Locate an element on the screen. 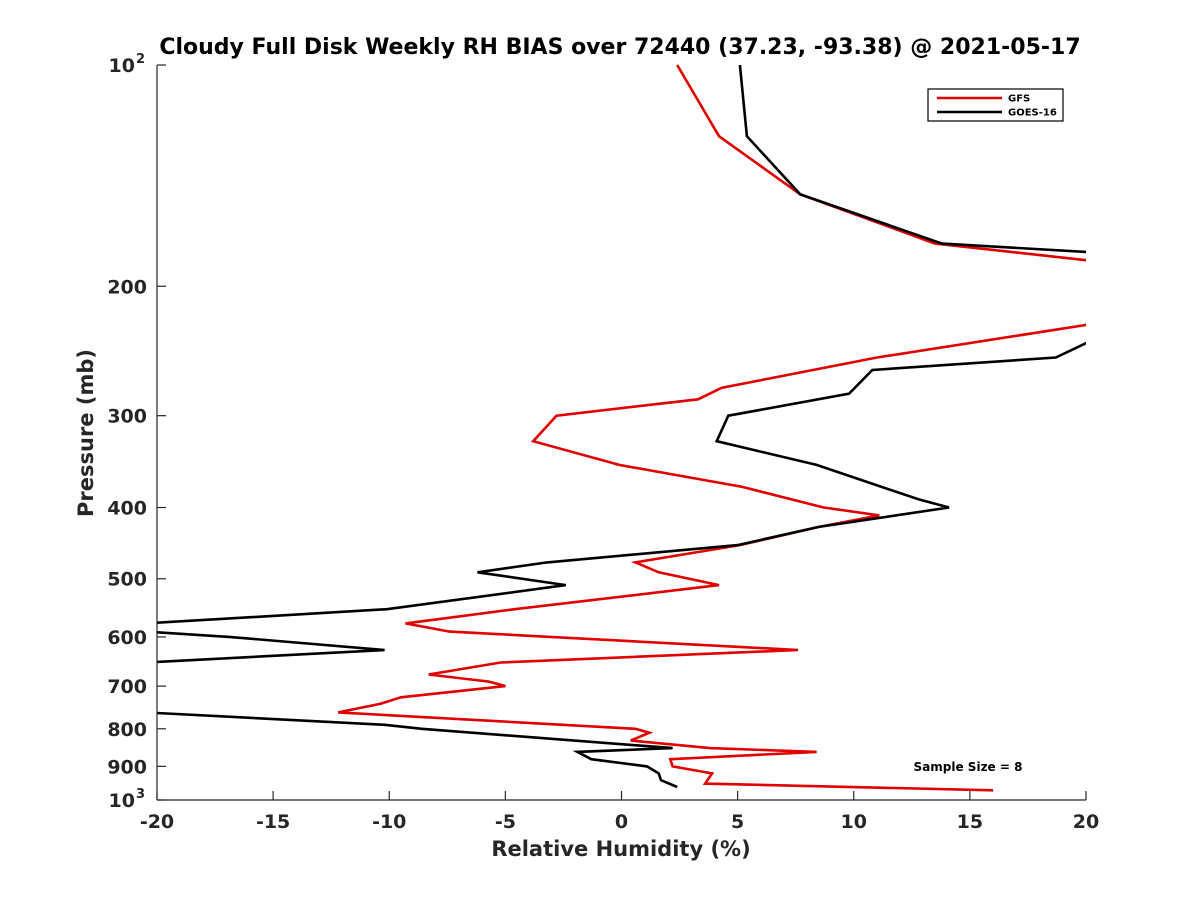 This screenshot has height=900, width=1200. x-tick-label: 0 is located at coordinates (621, 822).